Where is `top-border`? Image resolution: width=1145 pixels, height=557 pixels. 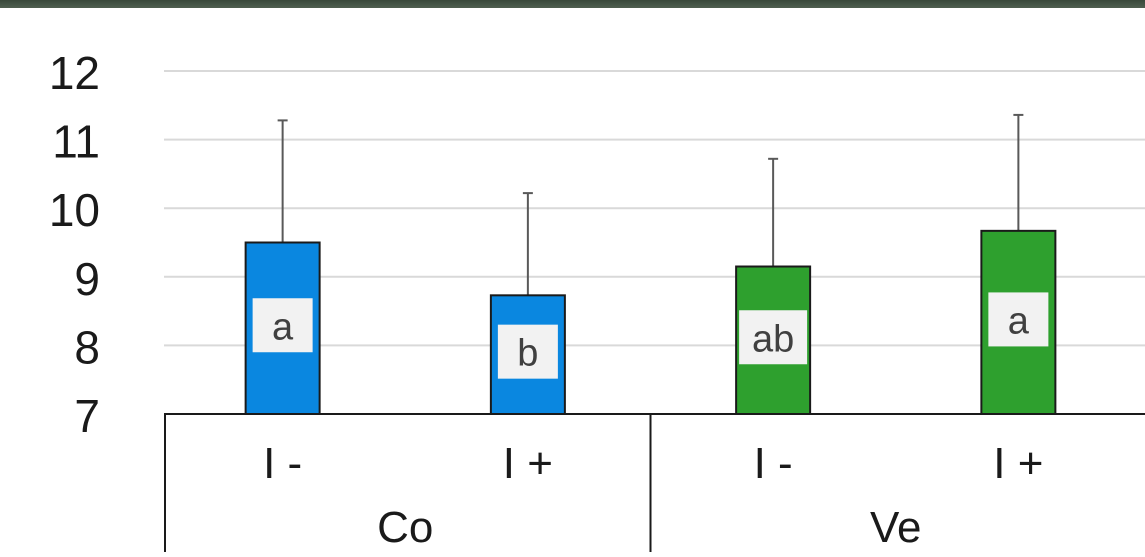 top-border is located at coordinates (572, 4).